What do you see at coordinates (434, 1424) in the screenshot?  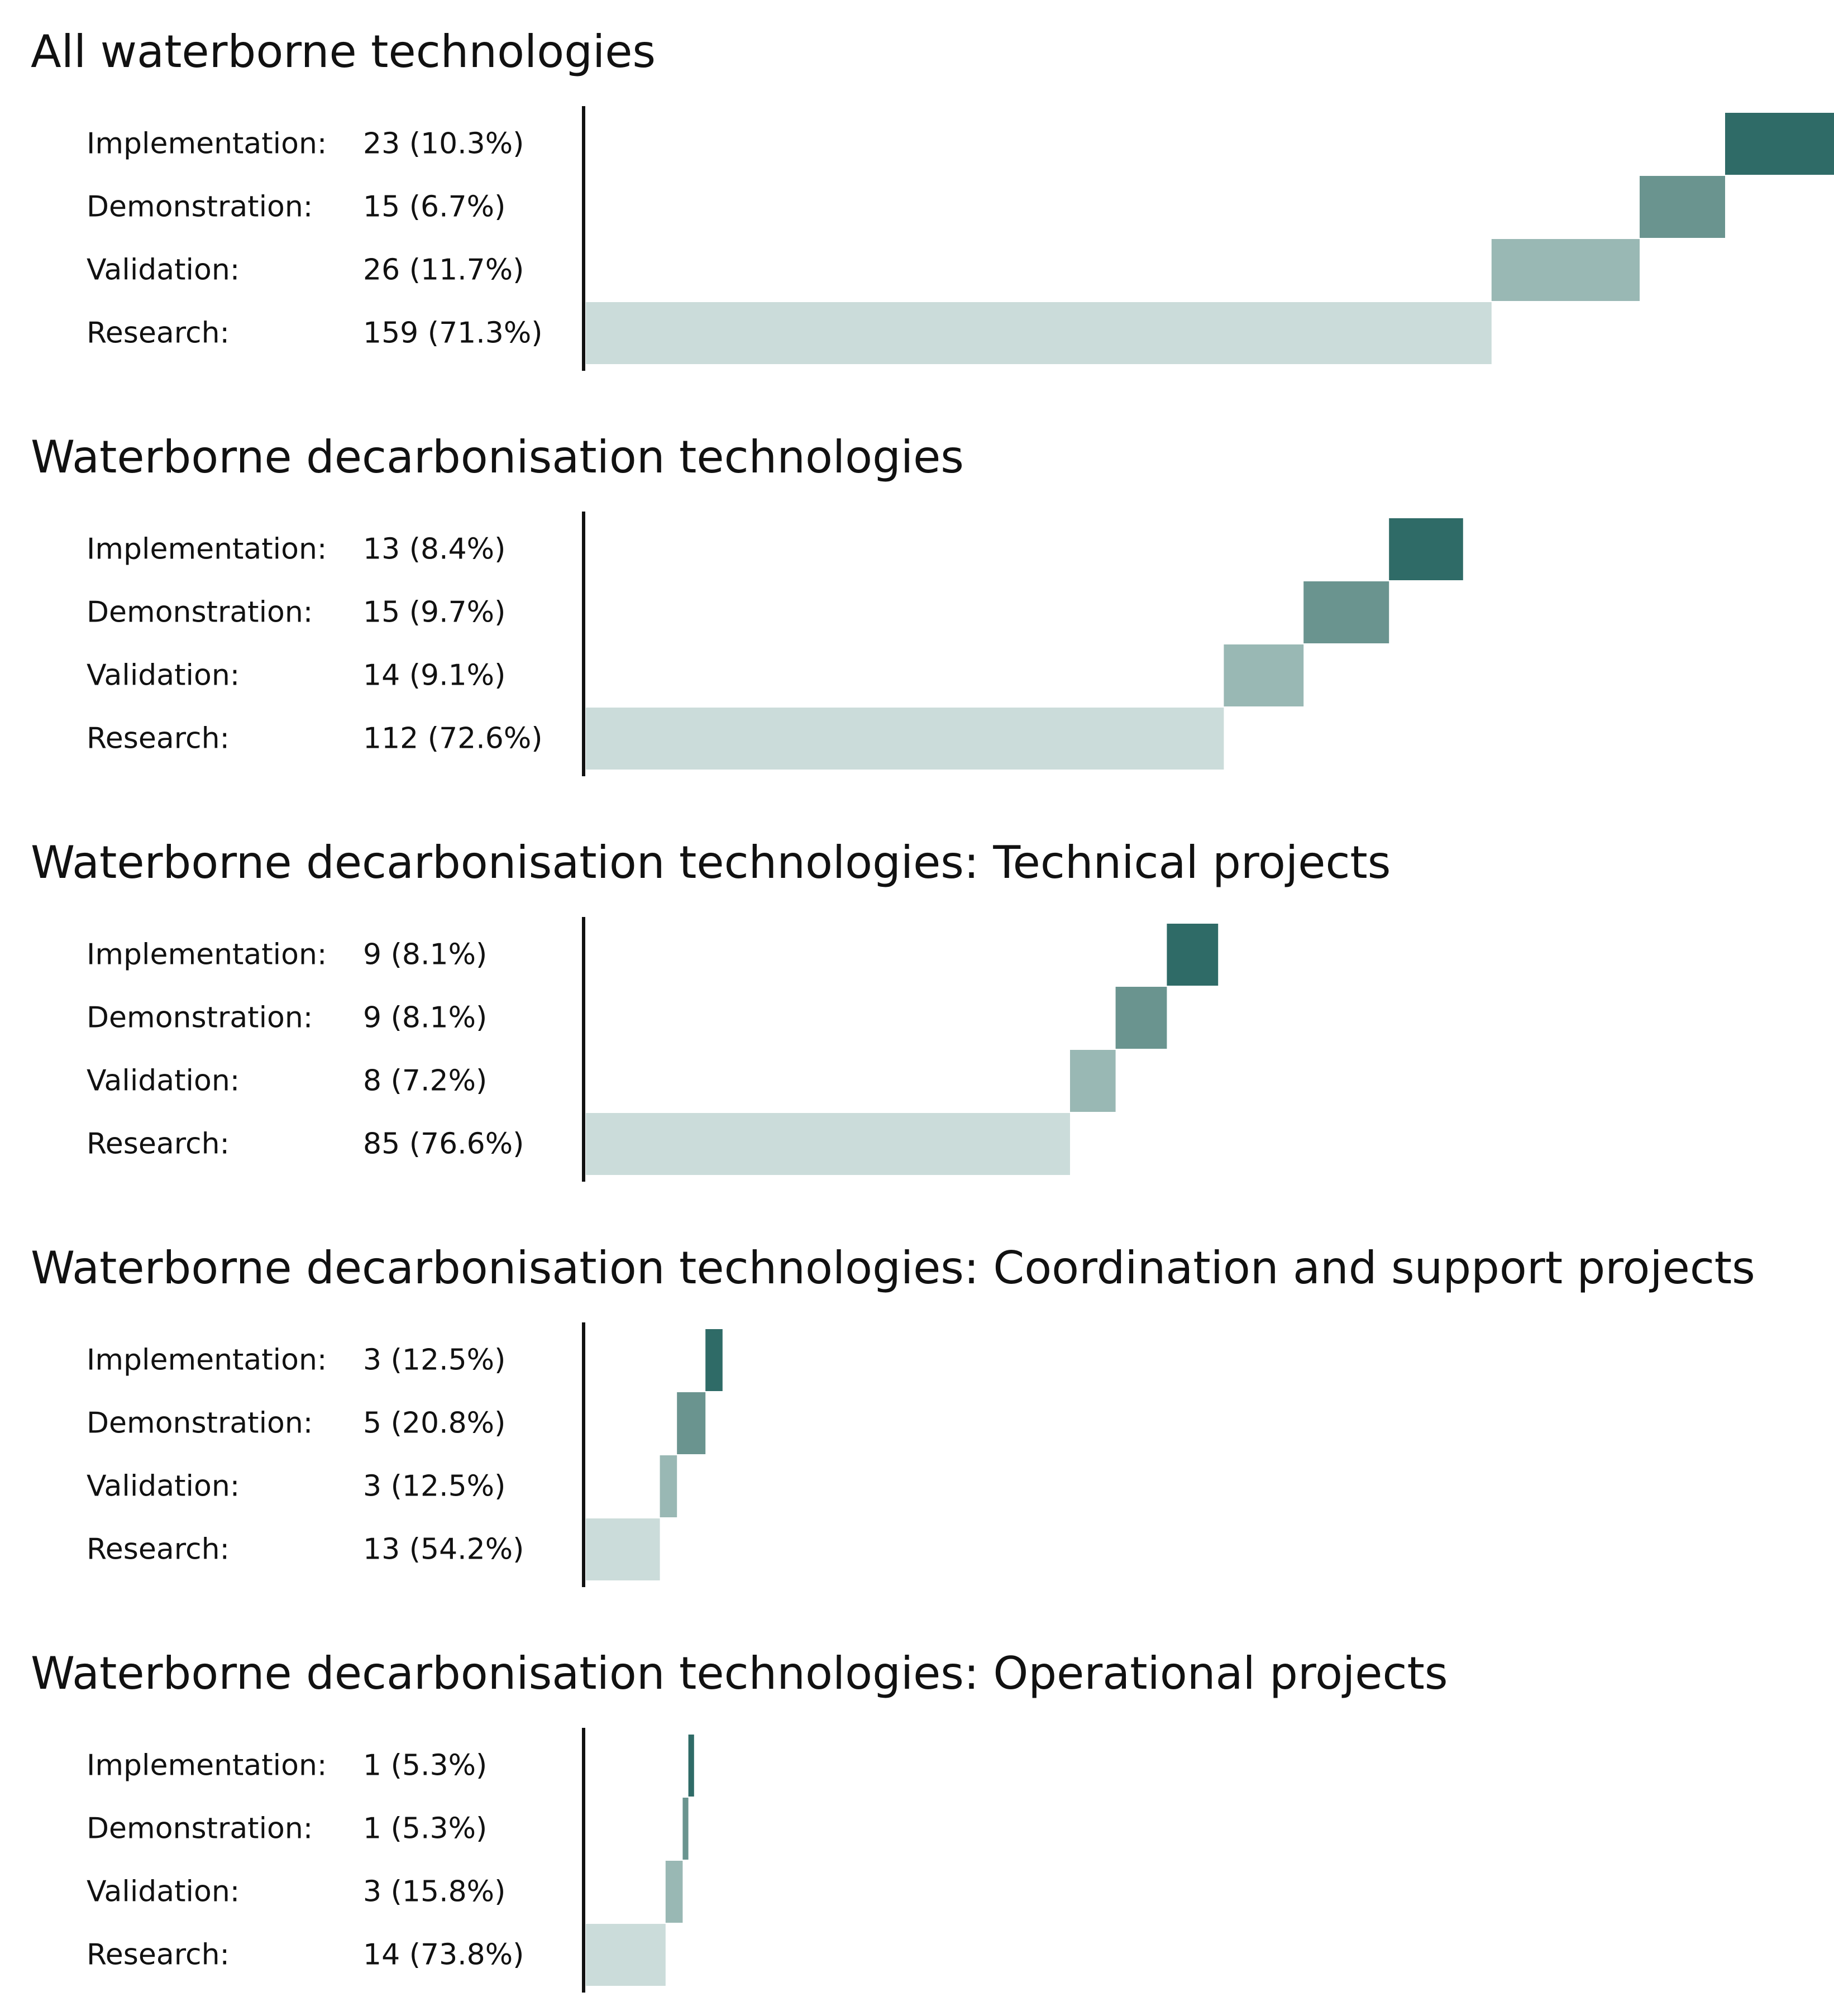 I see `stage-value-demonstration: 5 (20.8%)` at bounding box center [434, 1424].